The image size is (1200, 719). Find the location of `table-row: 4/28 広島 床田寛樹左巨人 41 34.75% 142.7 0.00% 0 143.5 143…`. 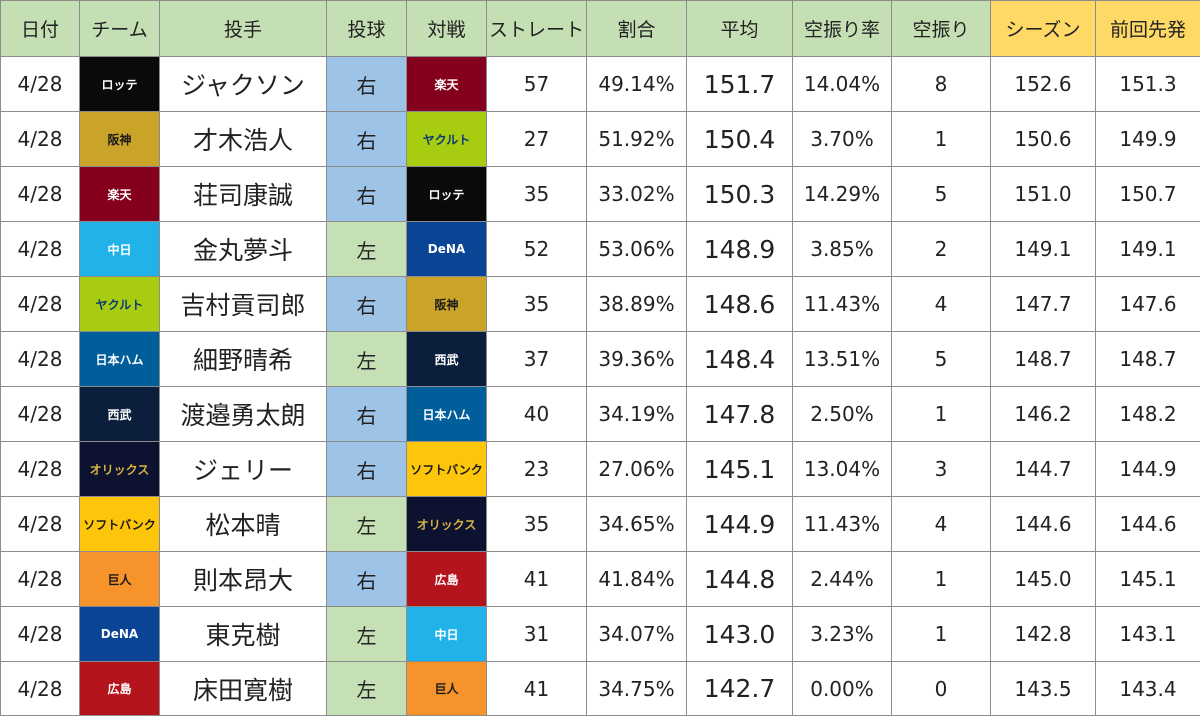

table-row: 4/28 広島 床田寛樹左巨人 41 34.75% 142.7 0.00% 0 143.5 143… is located at coordinates (600, 688).